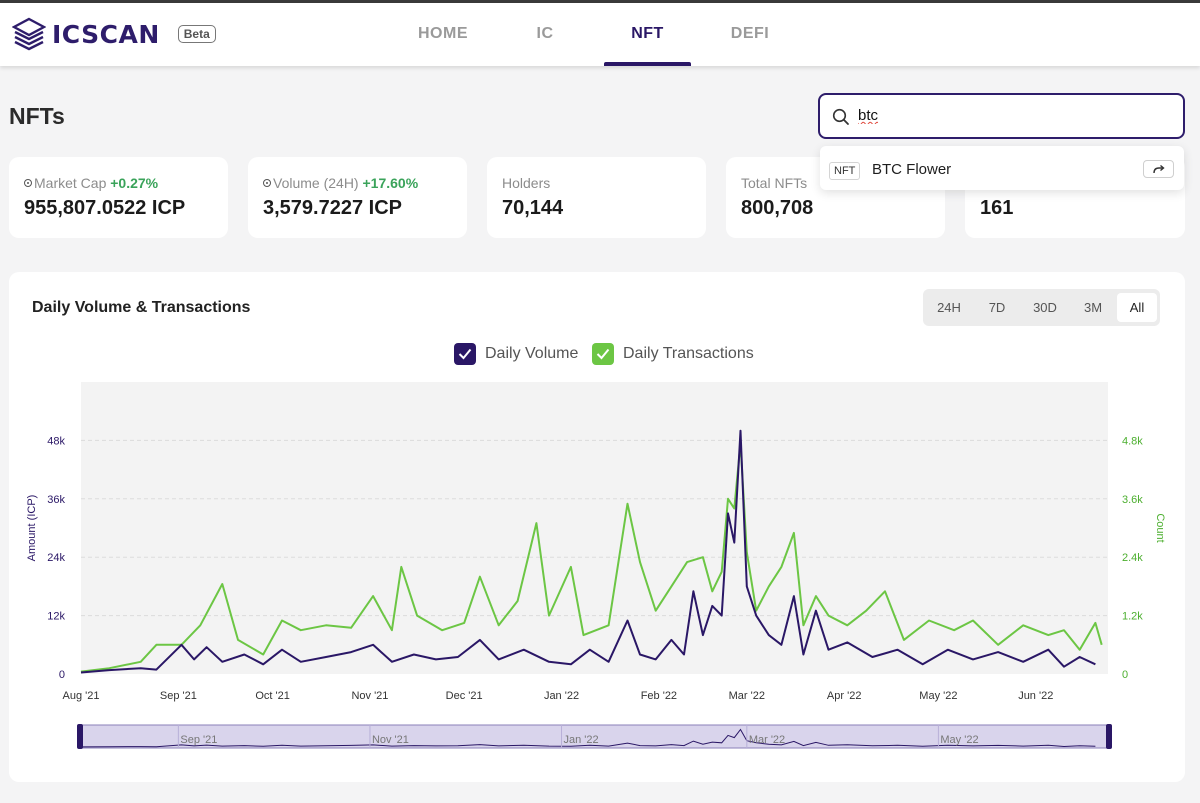  I want to click on navigator-right-handle, so click(1109, 736).